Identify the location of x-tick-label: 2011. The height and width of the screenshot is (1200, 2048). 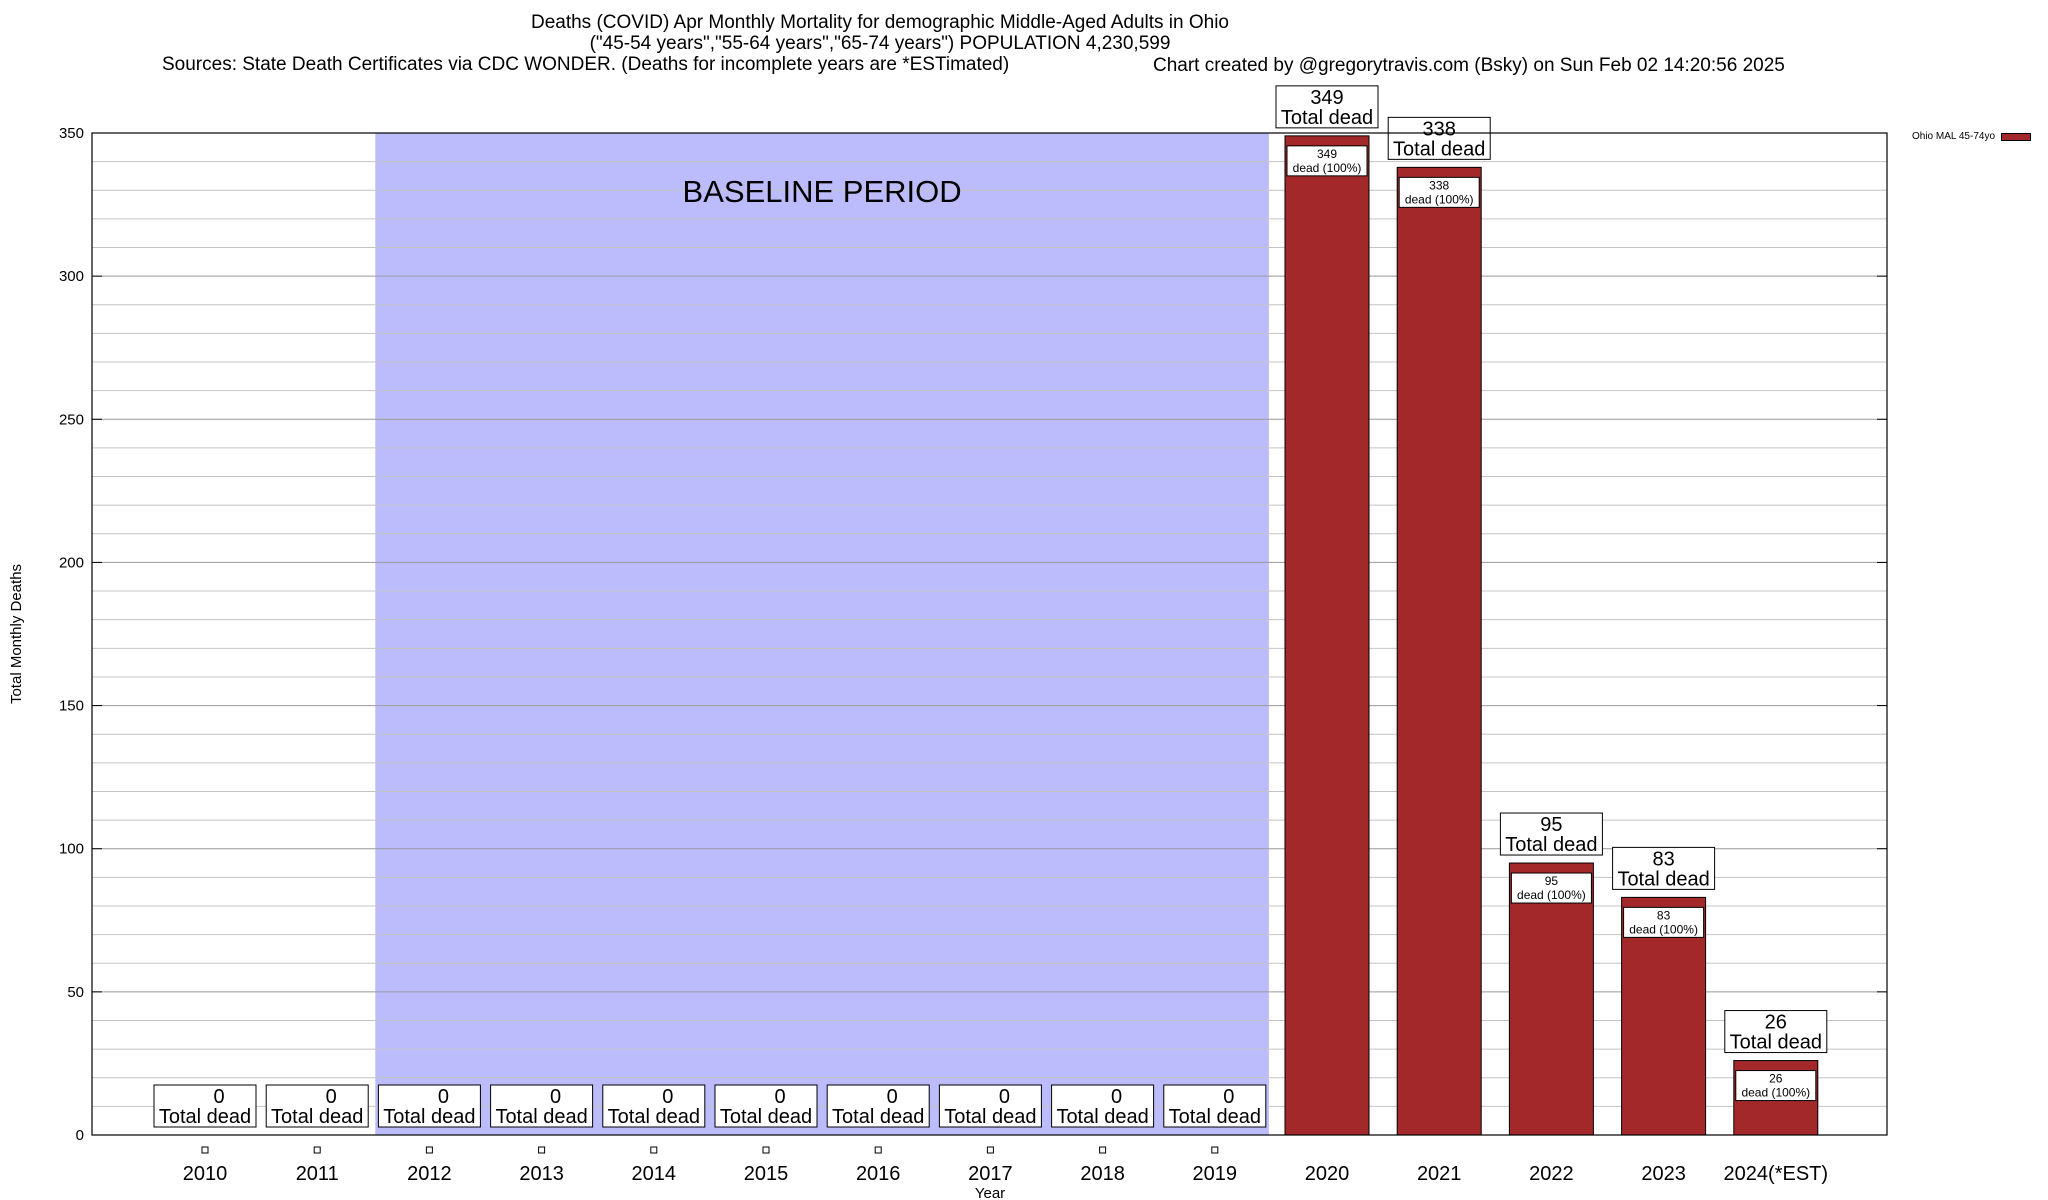
(317, 1174).